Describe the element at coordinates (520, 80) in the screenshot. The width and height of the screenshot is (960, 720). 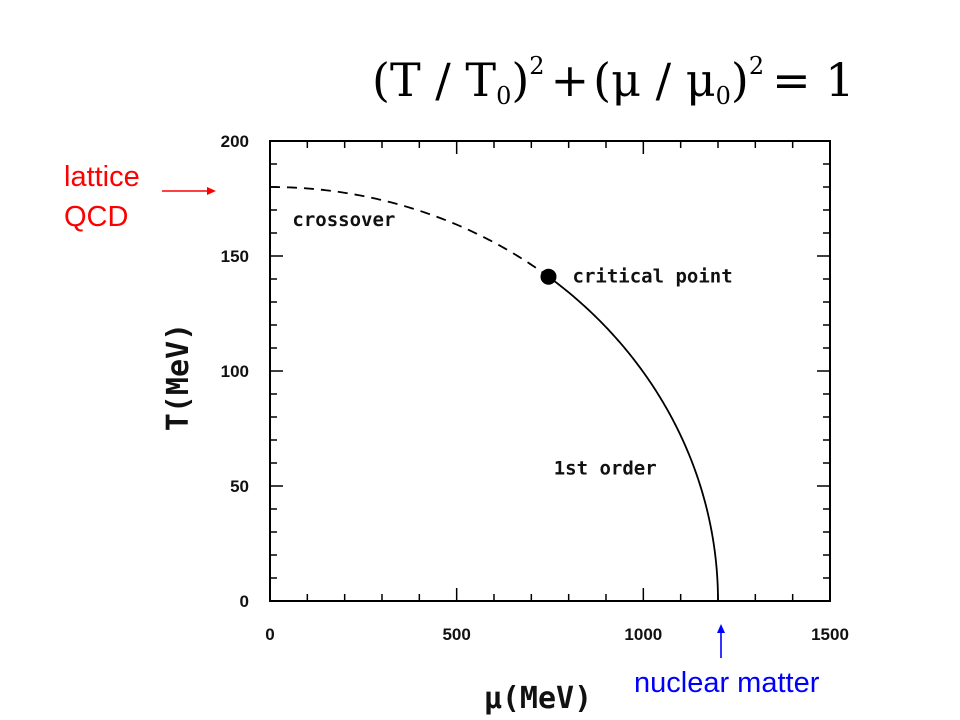
I see `eq-rparen-1: )` at that location.